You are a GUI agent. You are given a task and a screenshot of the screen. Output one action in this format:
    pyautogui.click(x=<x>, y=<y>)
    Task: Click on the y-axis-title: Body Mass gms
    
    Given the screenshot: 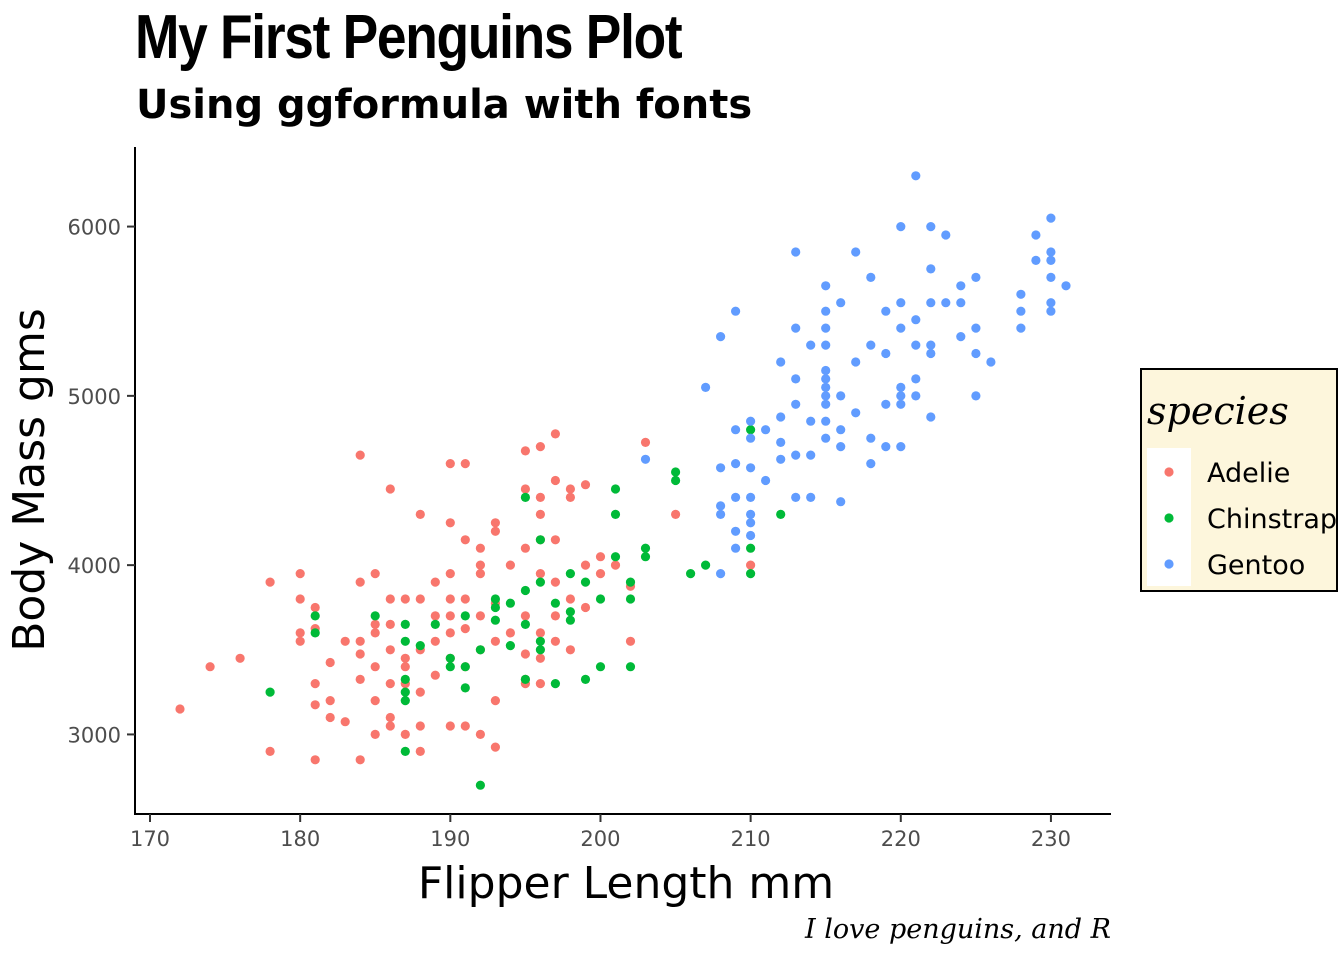 What is the action you would take?
    pyautogui.click(x=29, y=480)
    